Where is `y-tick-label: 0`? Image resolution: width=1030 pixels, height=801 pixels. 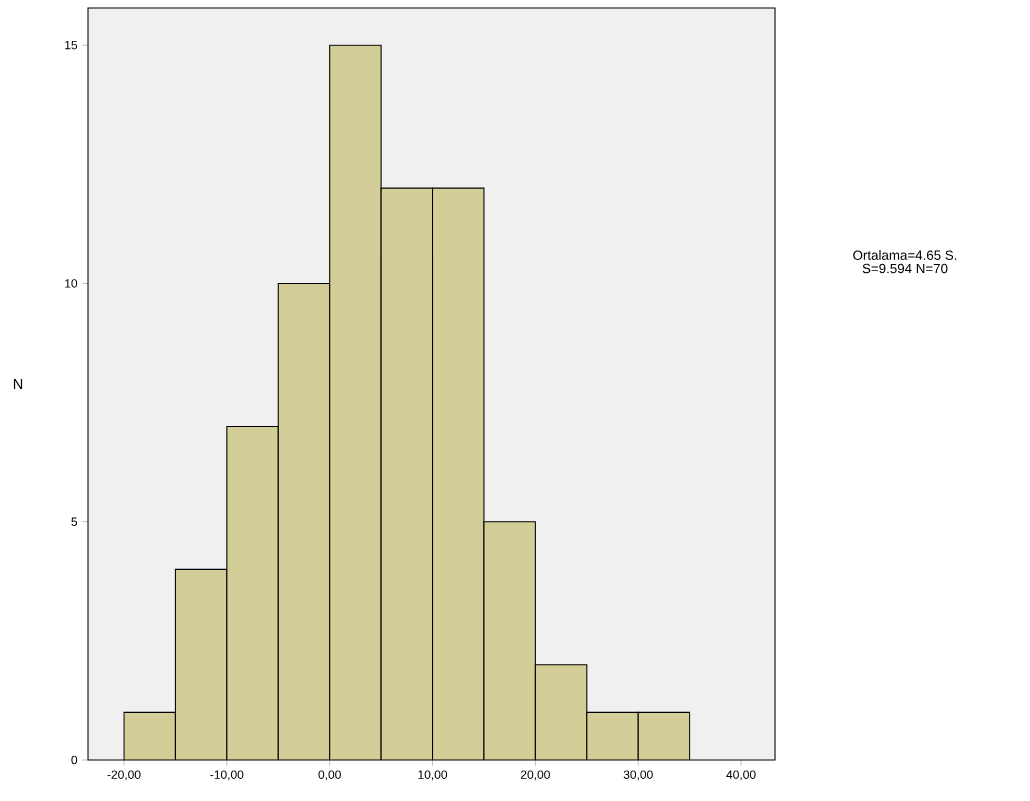 y-tick-label: 0 is located at coordinates (74, 760).